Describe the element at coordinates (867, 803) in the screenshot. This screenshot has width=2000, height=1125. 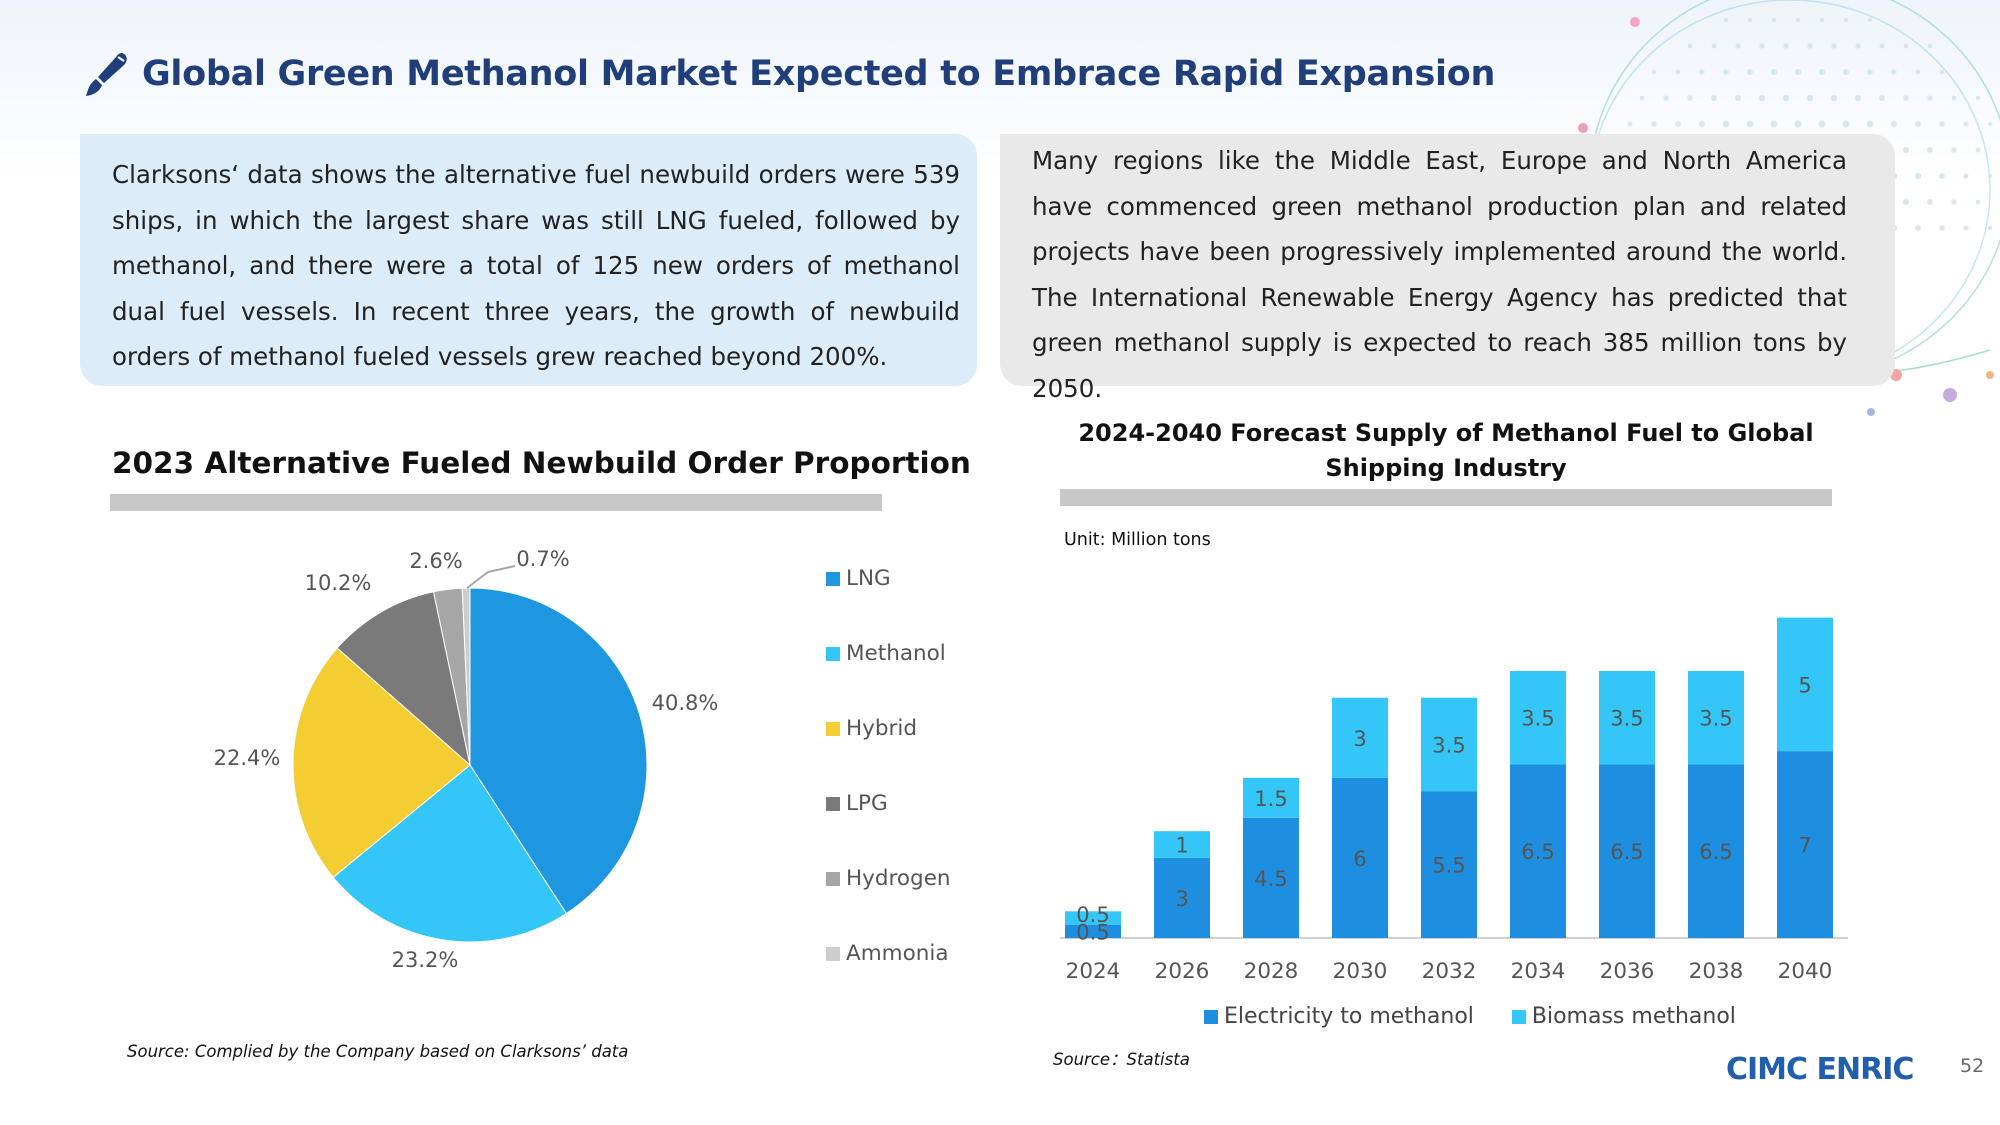
I see `legend-label: LPG` at that location.